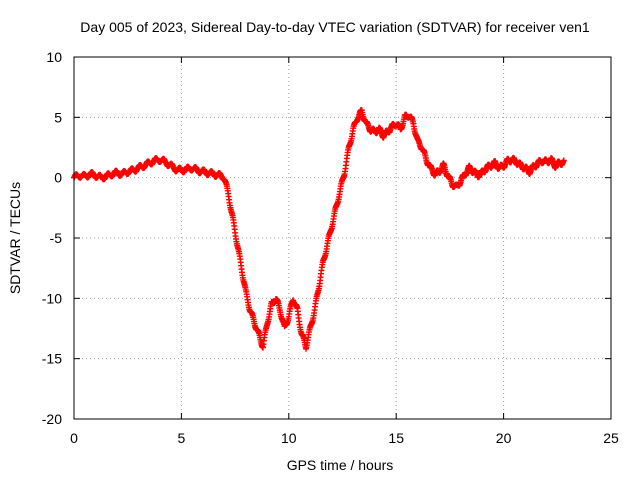 This screenshot has width=640, height=480. I want to click on x-tick-label: 20, so click(504, 438).